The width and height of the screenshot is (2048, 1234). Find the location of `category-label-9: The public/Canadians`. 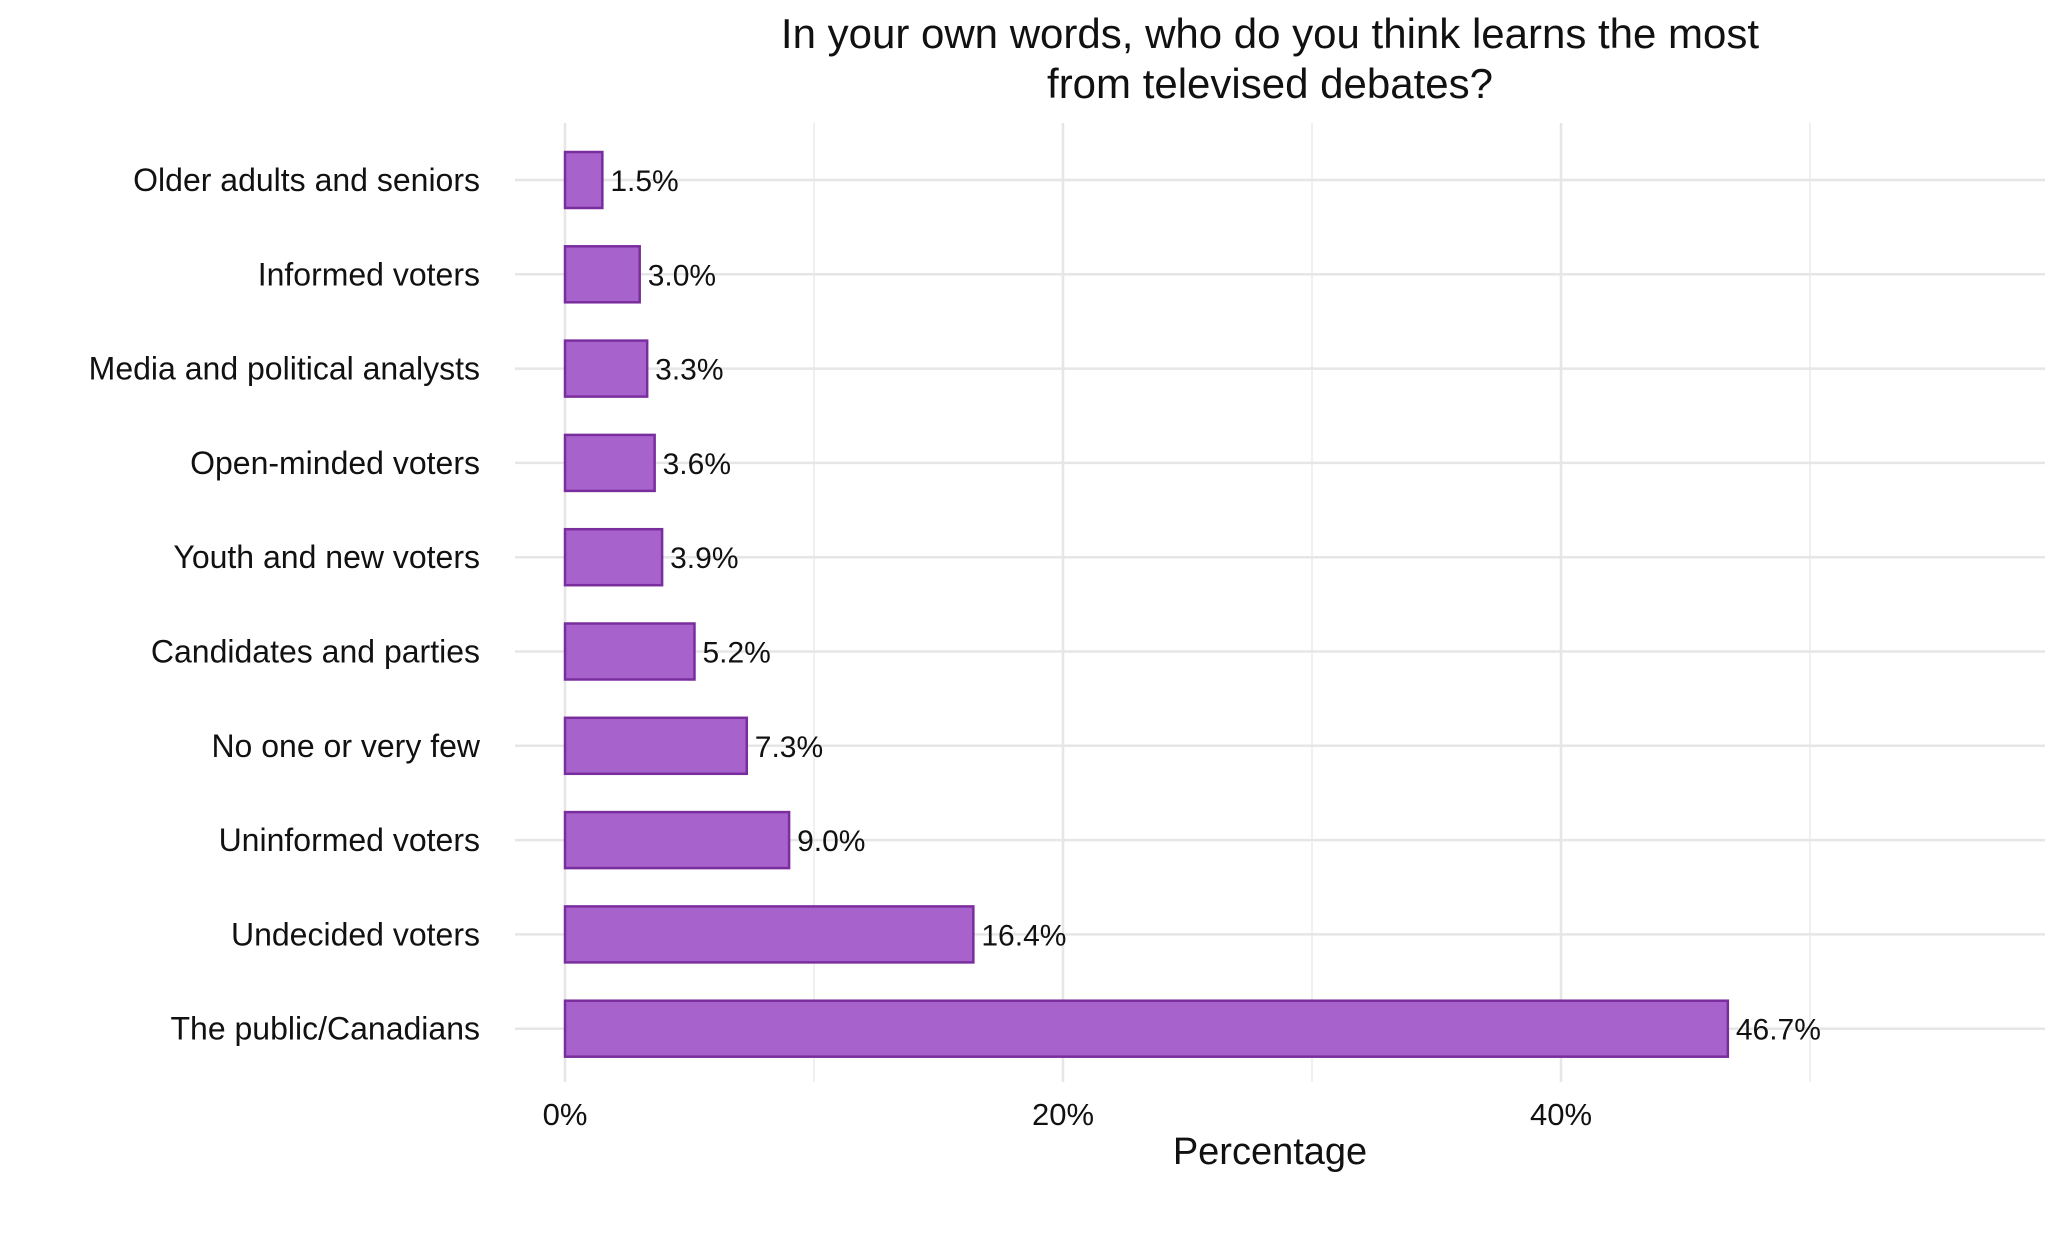

category-label-9: The public/Canadians is located at coordinates (325, 1029).